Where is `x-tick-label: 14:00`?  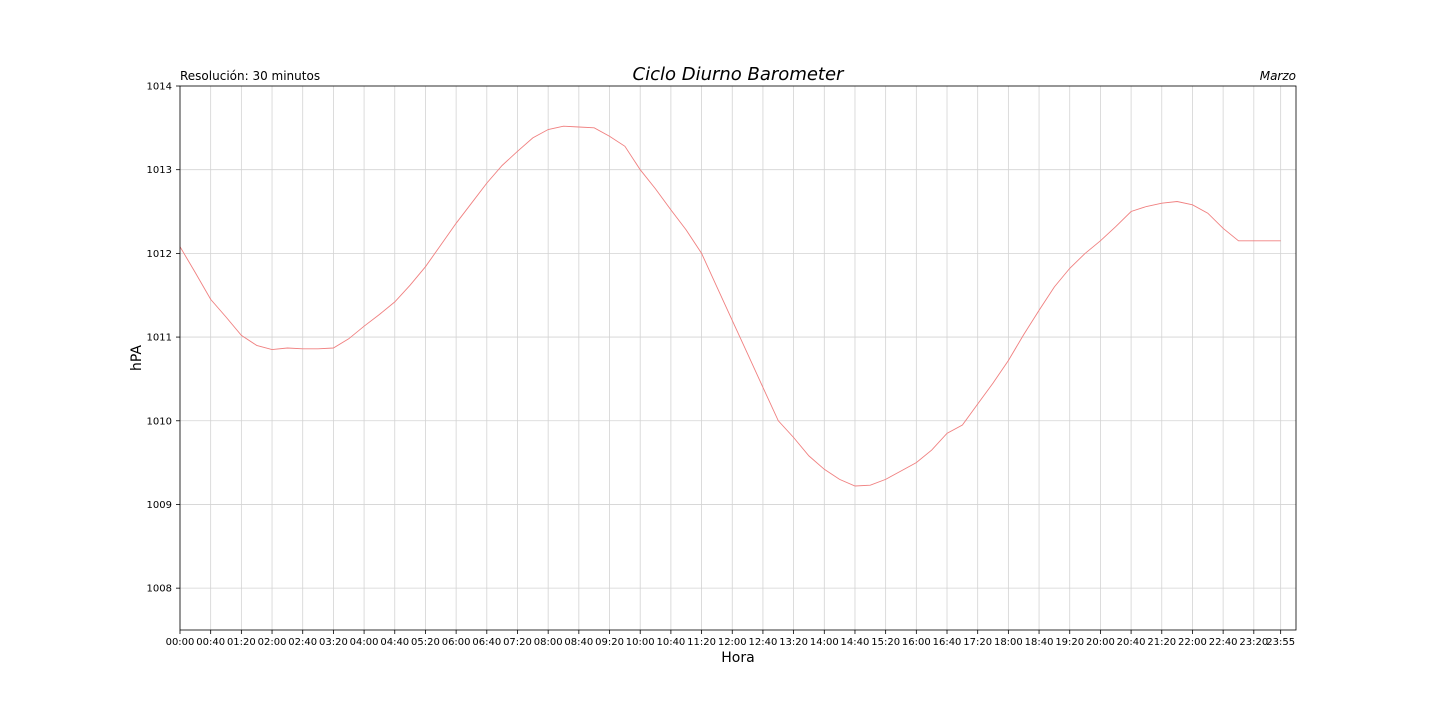
x-tick-label: 14:00 is located at coordinates (824, 642).